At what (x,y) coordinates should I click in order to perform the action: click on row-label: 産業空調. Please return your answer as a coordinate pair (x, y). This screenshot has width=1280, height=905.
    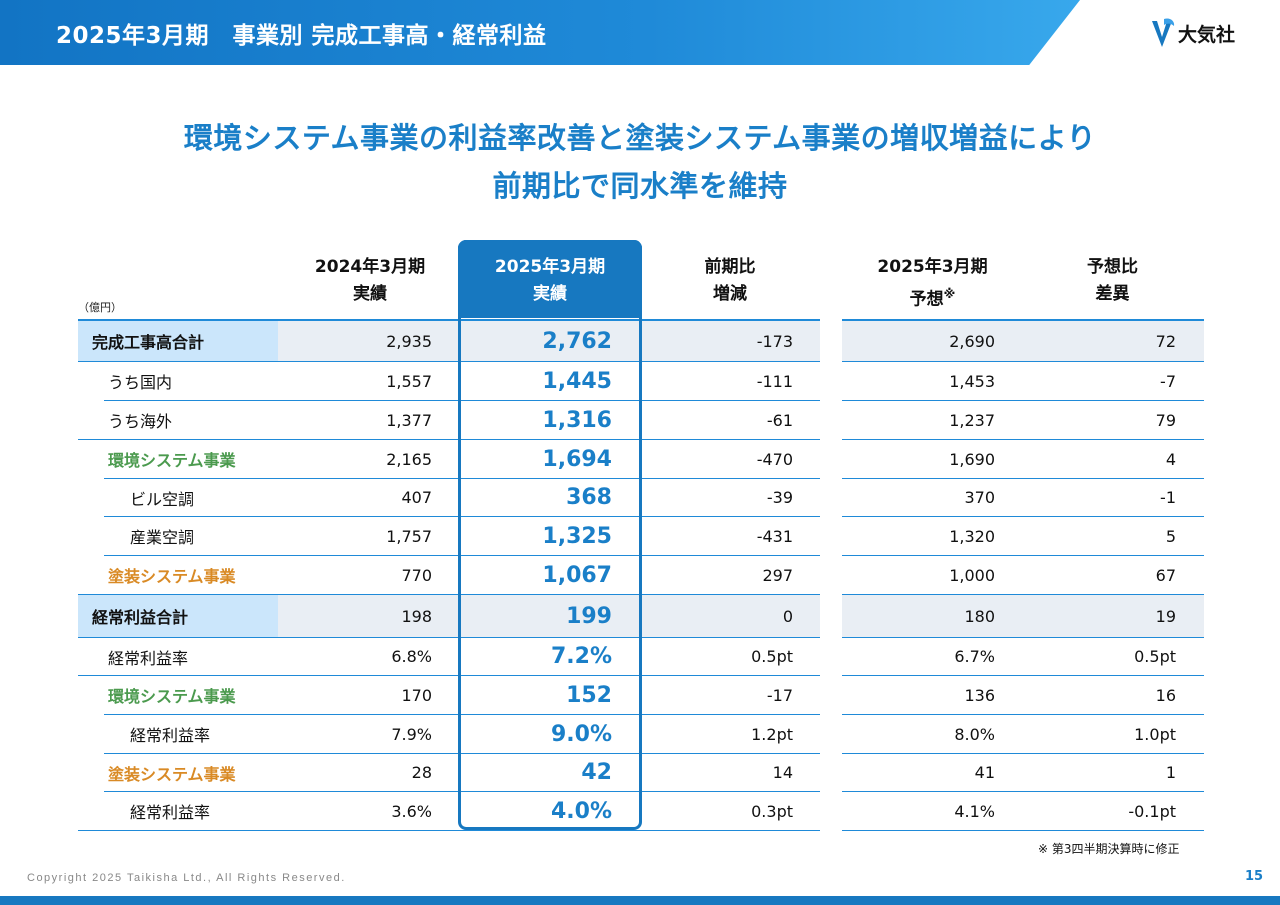
    Looking at the image, I should click on (162, 537).